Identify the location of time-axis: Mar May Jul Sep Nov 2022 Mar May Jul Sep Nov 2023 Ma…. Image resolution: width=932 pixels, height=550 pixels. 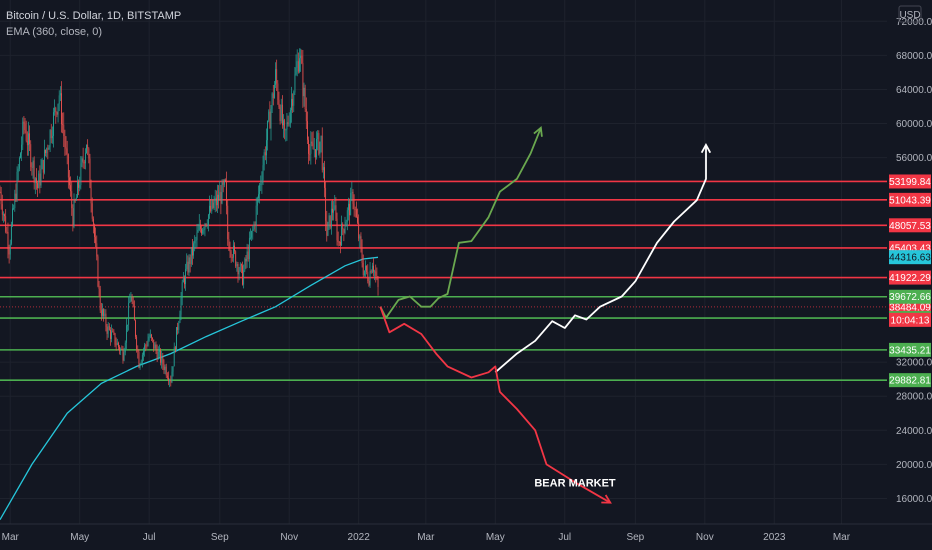
(466, 536).